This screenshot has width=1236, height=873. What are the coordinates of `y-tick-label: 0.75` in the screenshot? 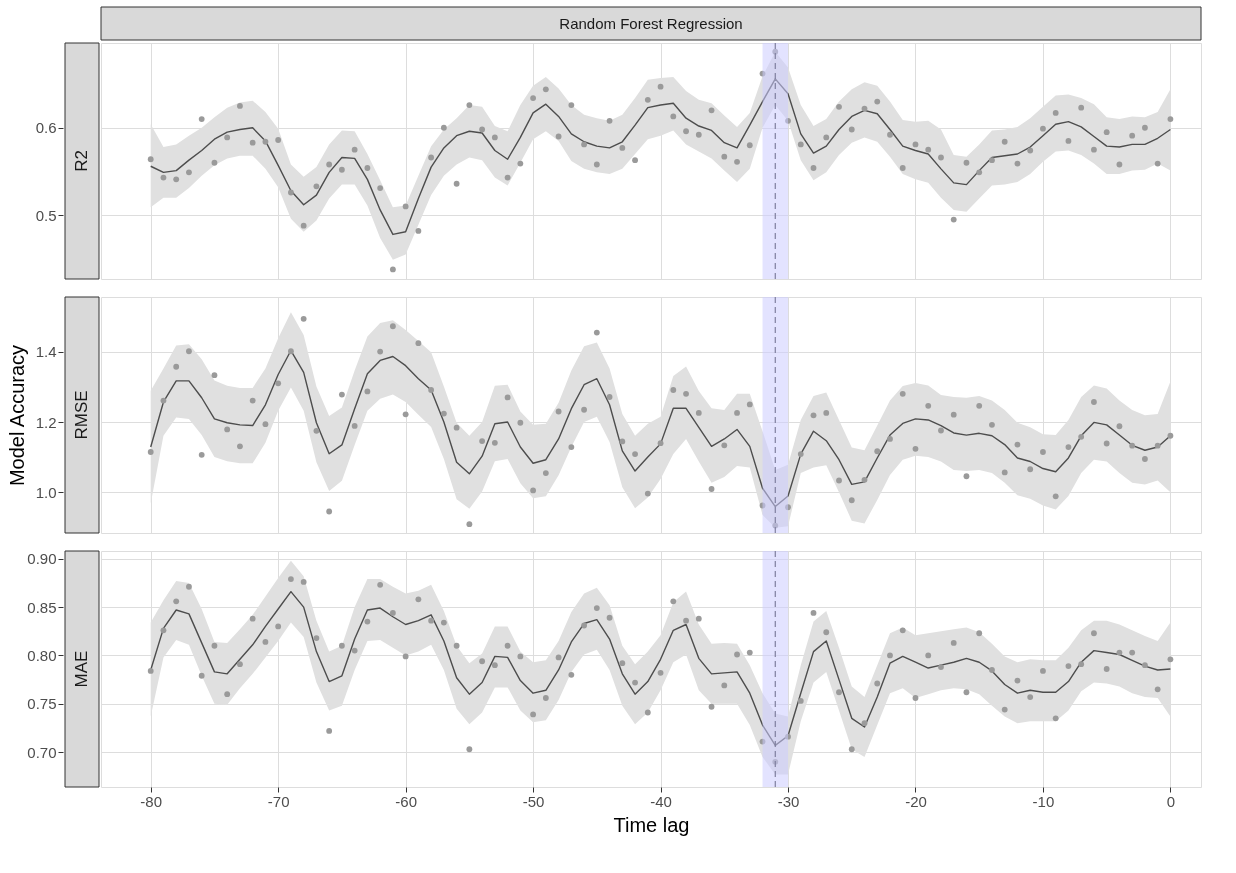 It's located at (42, 704).